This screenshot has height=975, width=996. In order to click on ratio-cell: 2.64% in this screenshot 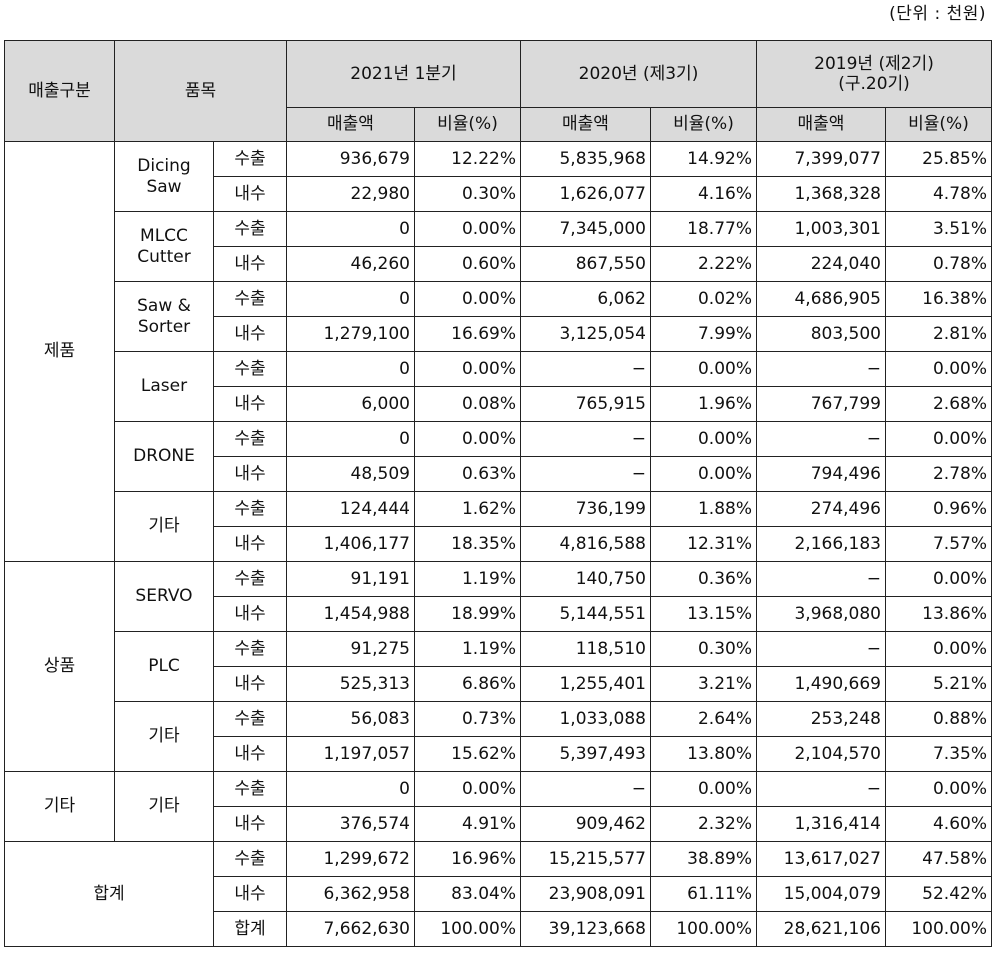, I will do `click(703, 719)`.